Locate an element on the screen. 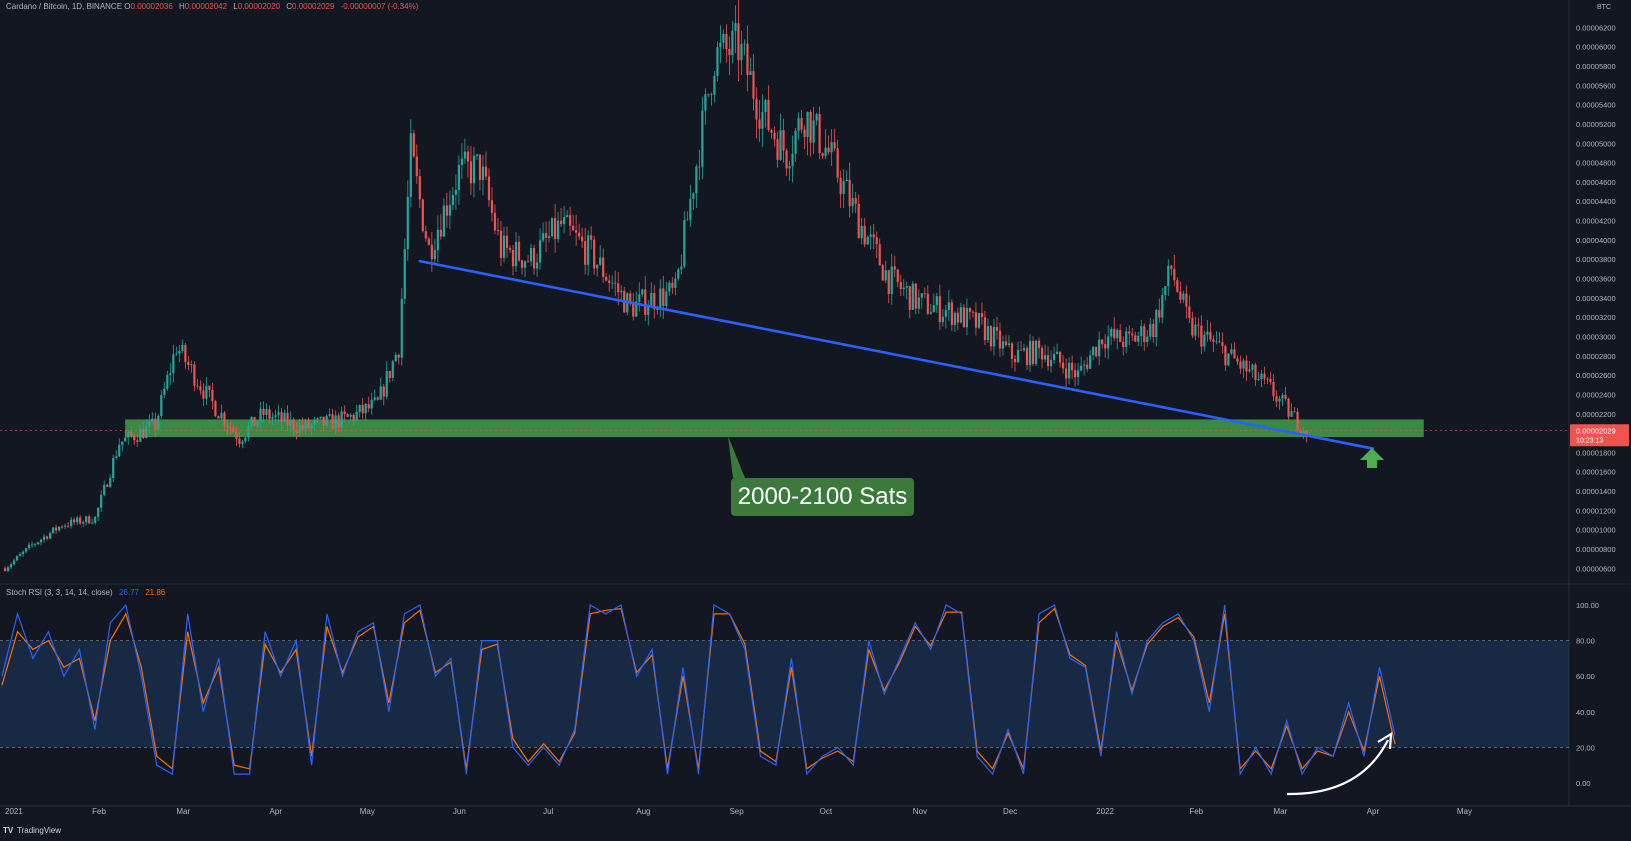  descending-trendline is located at coordinates (896, 354).